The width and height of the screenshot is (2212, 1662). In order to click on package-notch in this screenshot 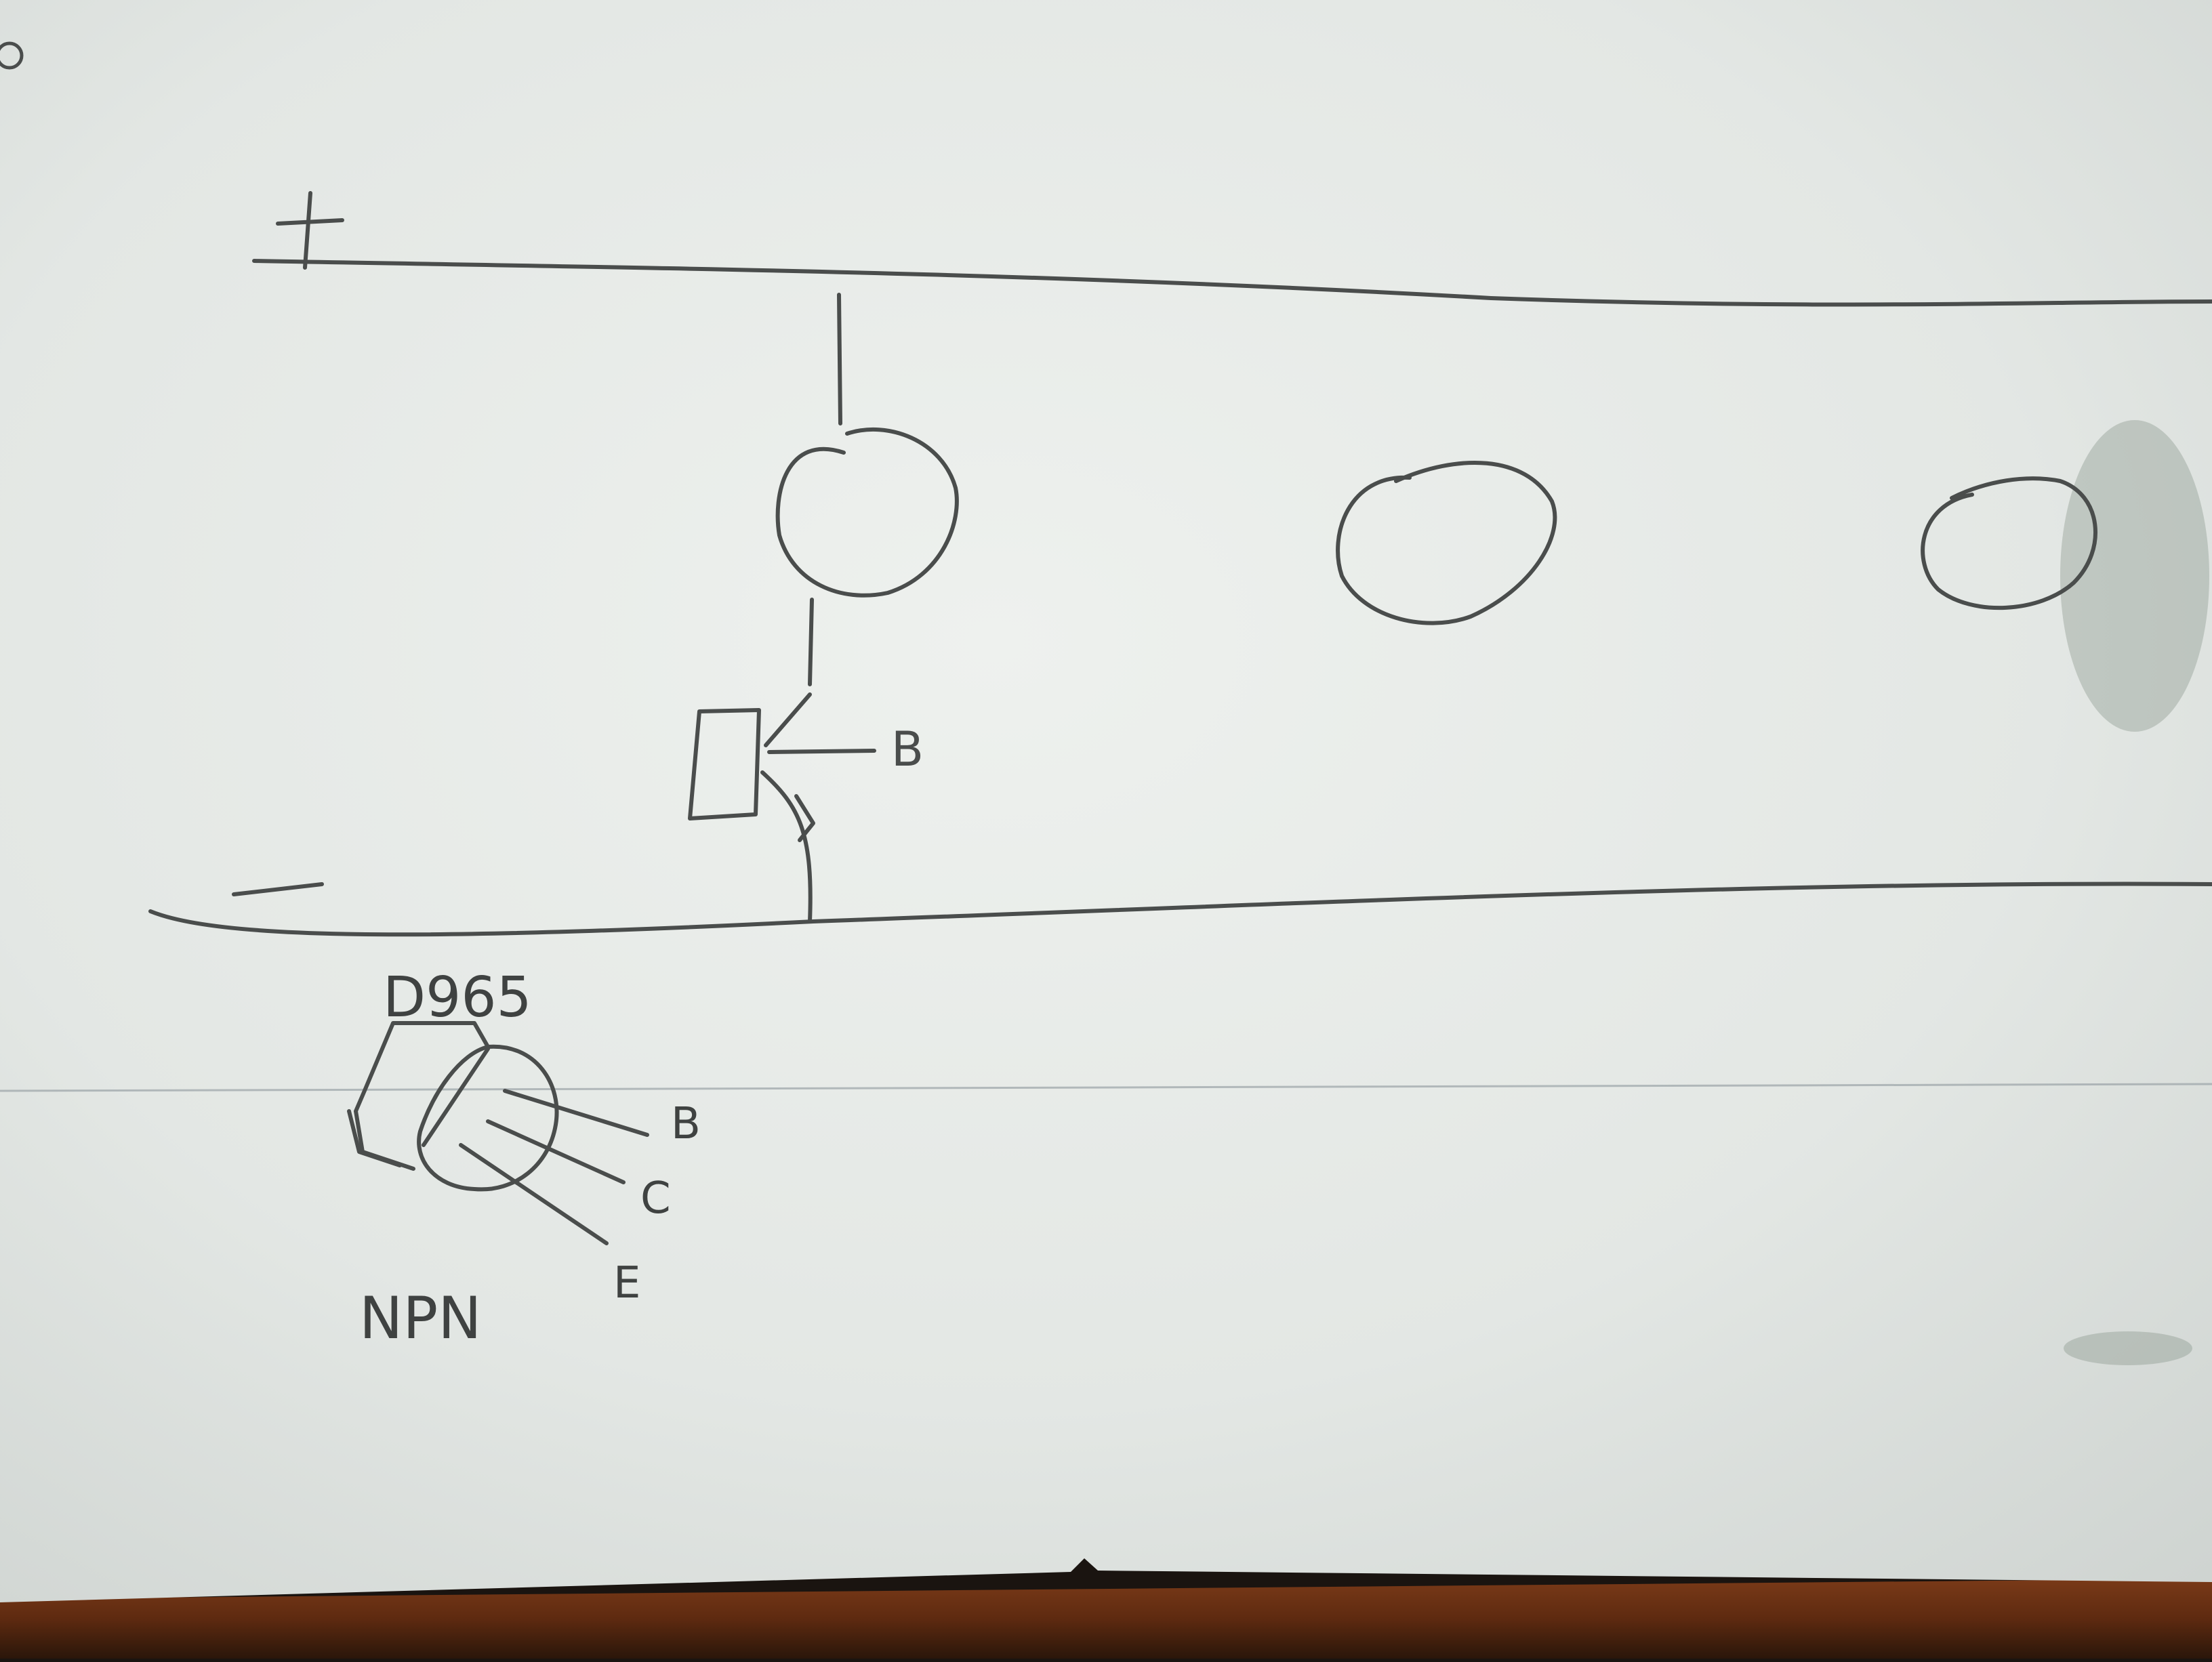, I will do `click(375, 1138)`.